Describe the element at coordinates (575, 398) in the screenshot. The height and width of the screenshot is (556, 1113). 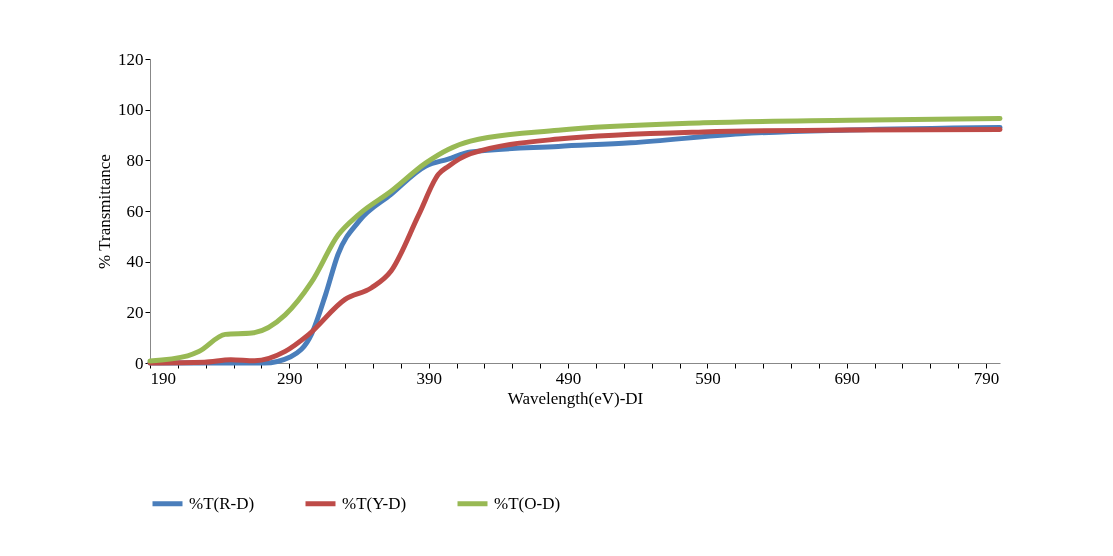
I see `x-axis-title: Wavelength(eV)-DI` at that location.